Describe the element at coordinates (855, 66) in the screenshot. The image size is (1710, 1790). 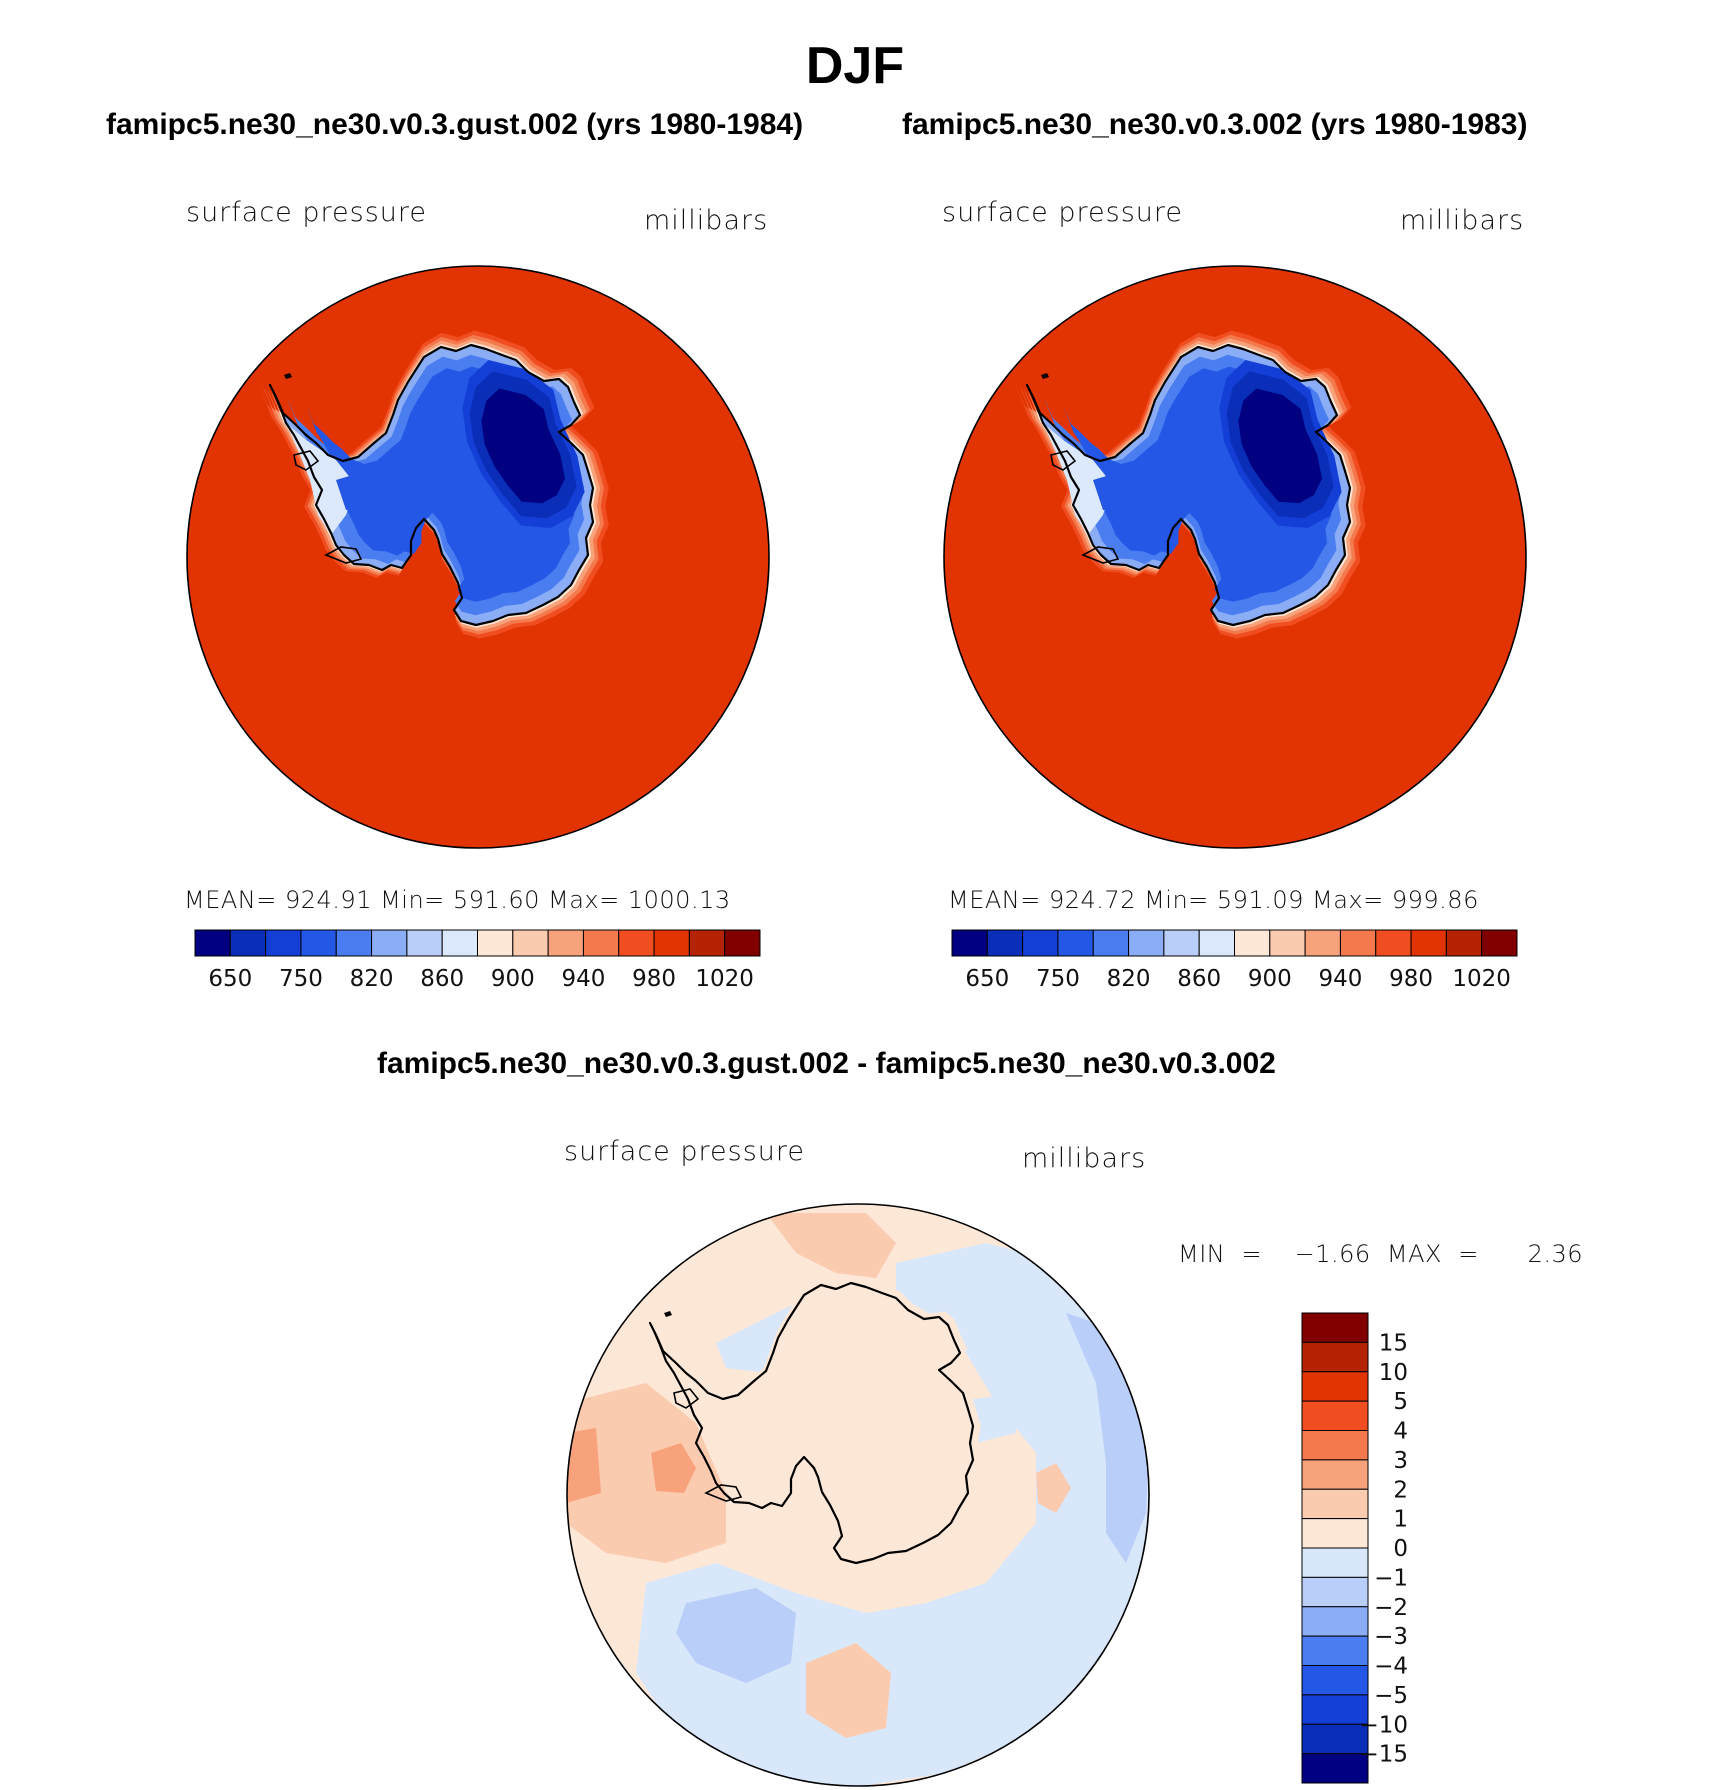
I see `figure-title: DJF` at that location.